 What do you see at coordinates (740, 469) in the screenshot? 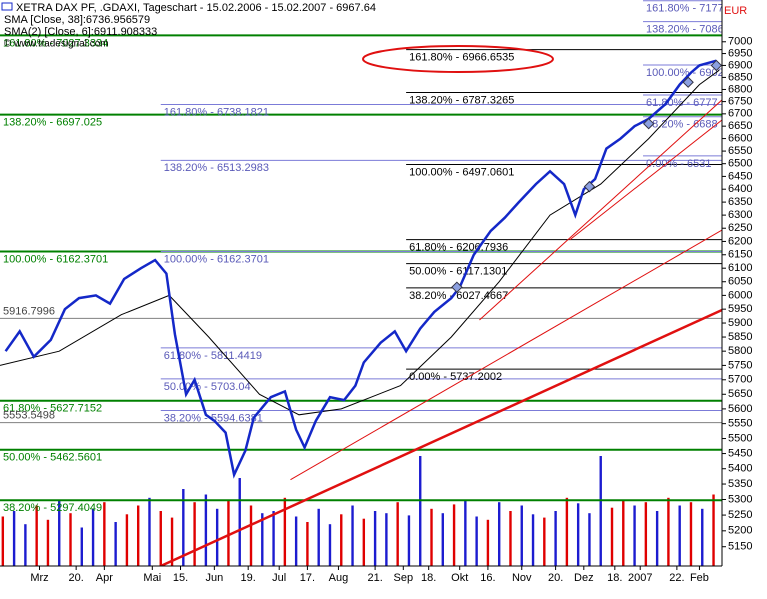
I see `y-tick-label: 5400` at bounding box center [740, 469].